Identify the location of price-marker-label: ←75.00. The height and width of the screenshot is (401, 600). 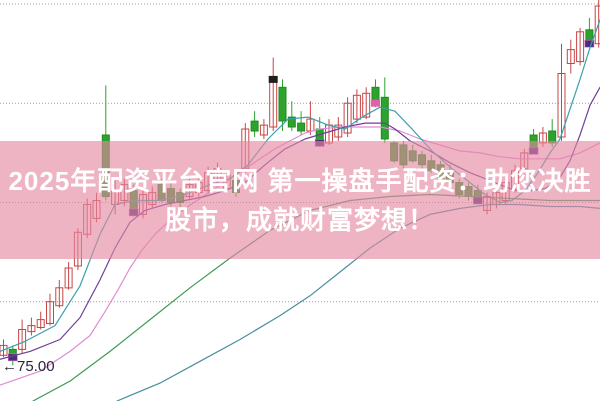
(28, 366).